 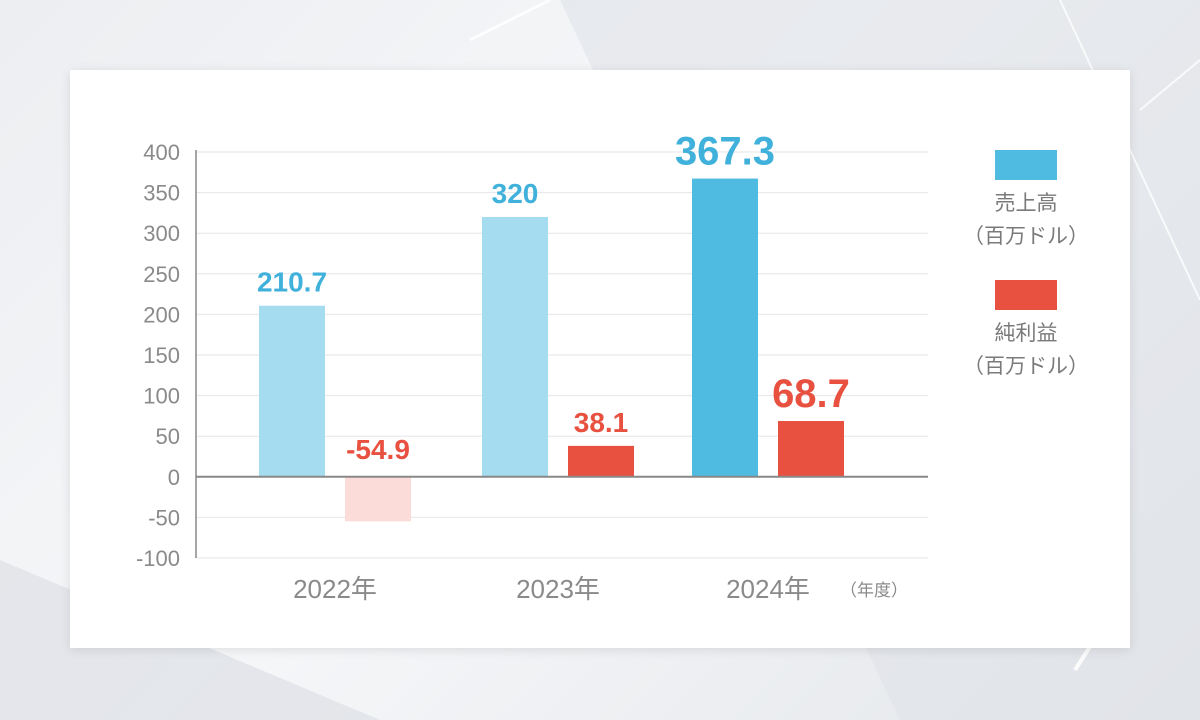 I want to click on y-tick-label: -50, so click(x=164, y=517).